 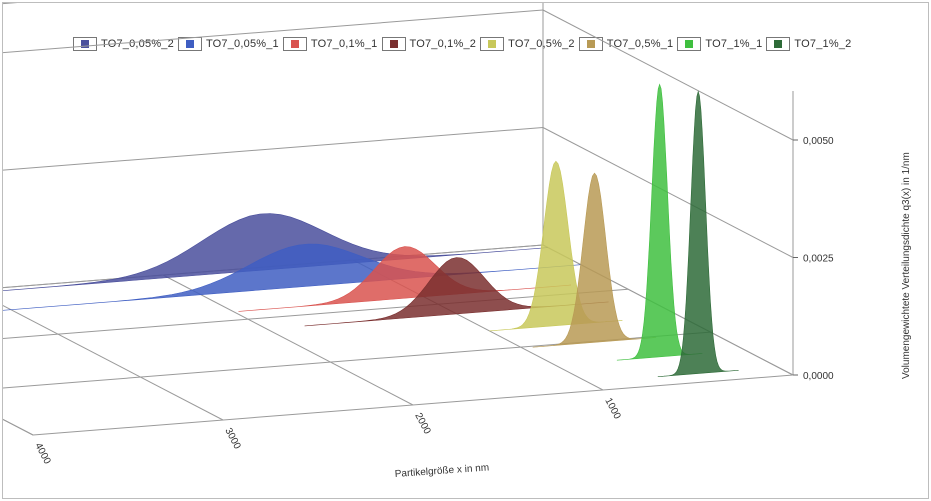 I want to click on legend-item: TO7_1%_1, so click(x=719, y=44).